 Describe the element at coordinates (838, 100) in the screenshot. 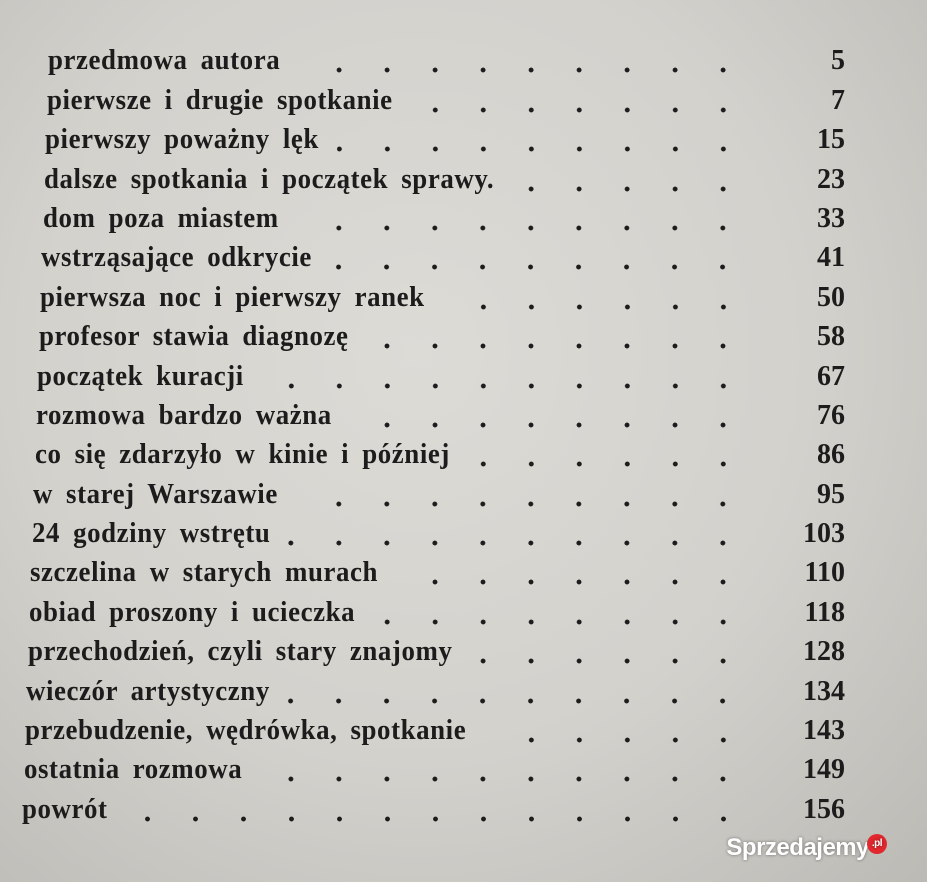

I see `toc-entry-page: 7` at that location.